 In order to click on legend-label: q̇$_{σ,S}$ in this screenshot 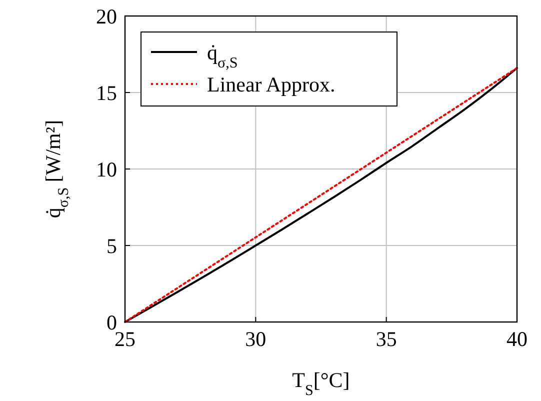, I will do `click(222, 56)`.